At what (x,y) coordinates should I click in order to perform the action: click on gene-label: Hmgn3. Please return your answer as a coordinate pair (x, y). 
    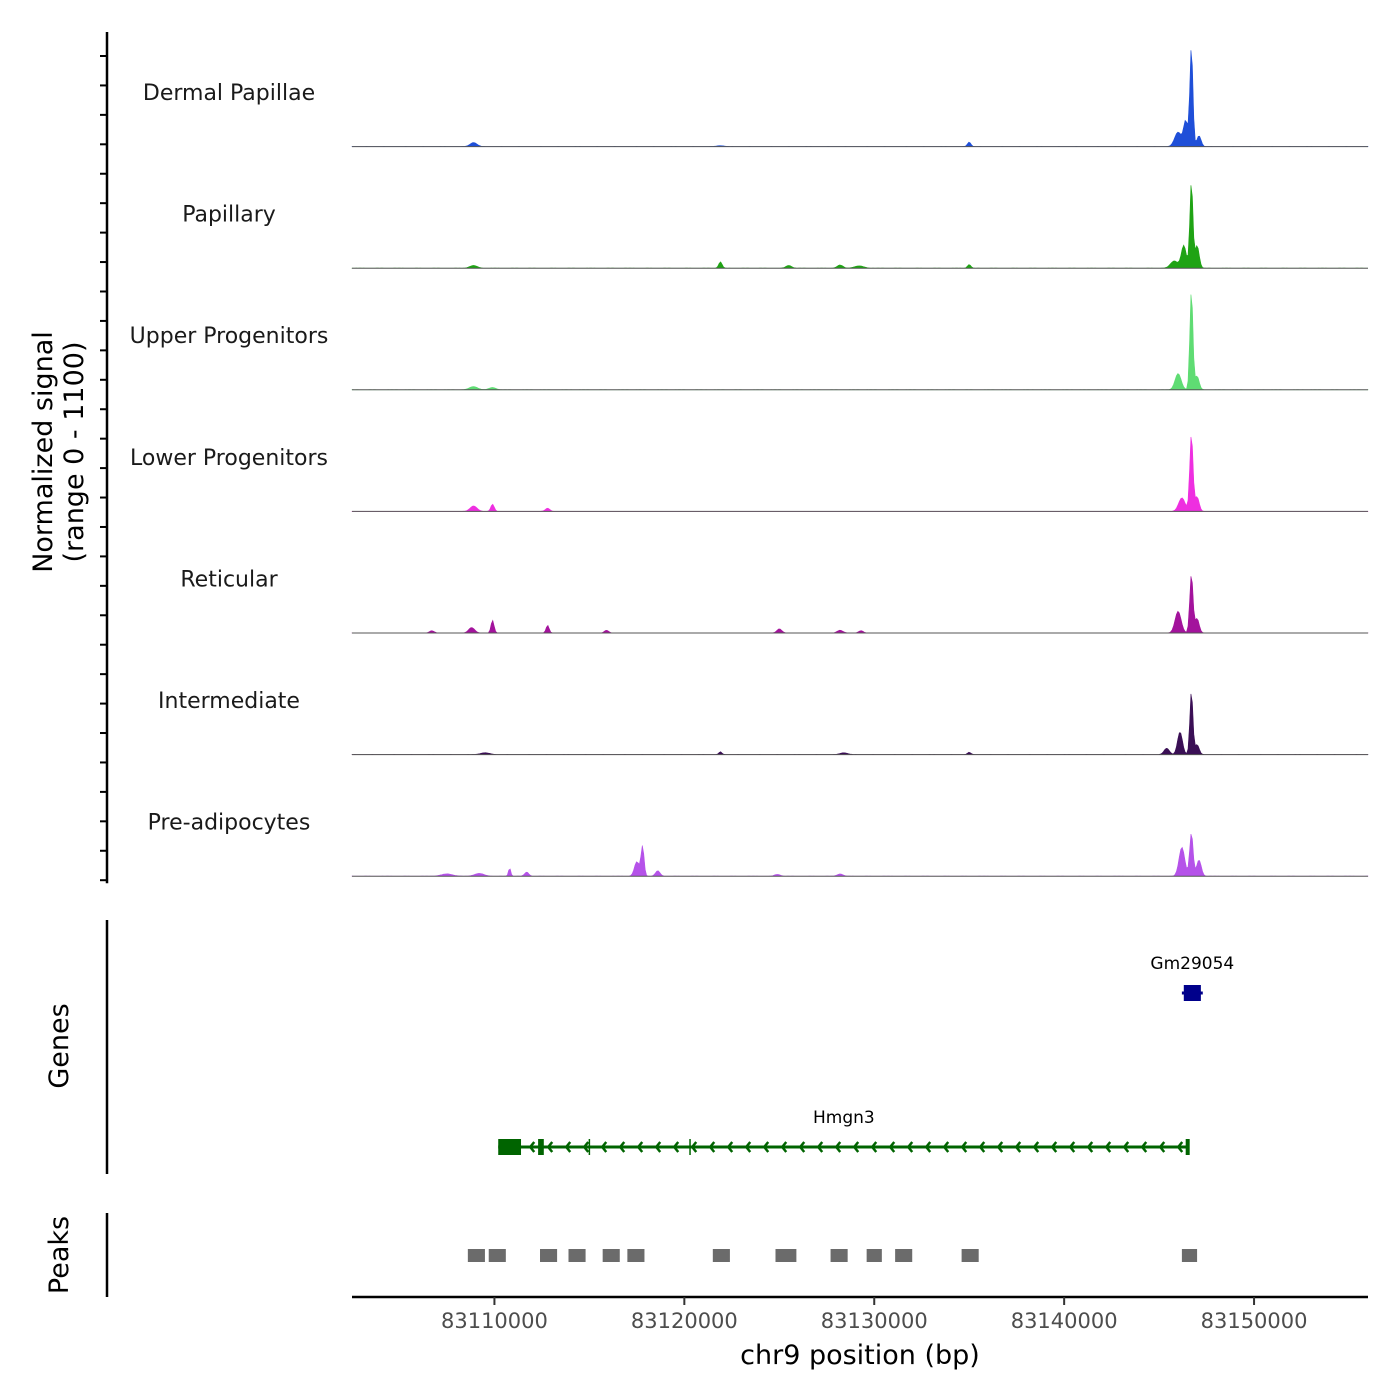
    Looking at the image, I should click on (844, 1118).